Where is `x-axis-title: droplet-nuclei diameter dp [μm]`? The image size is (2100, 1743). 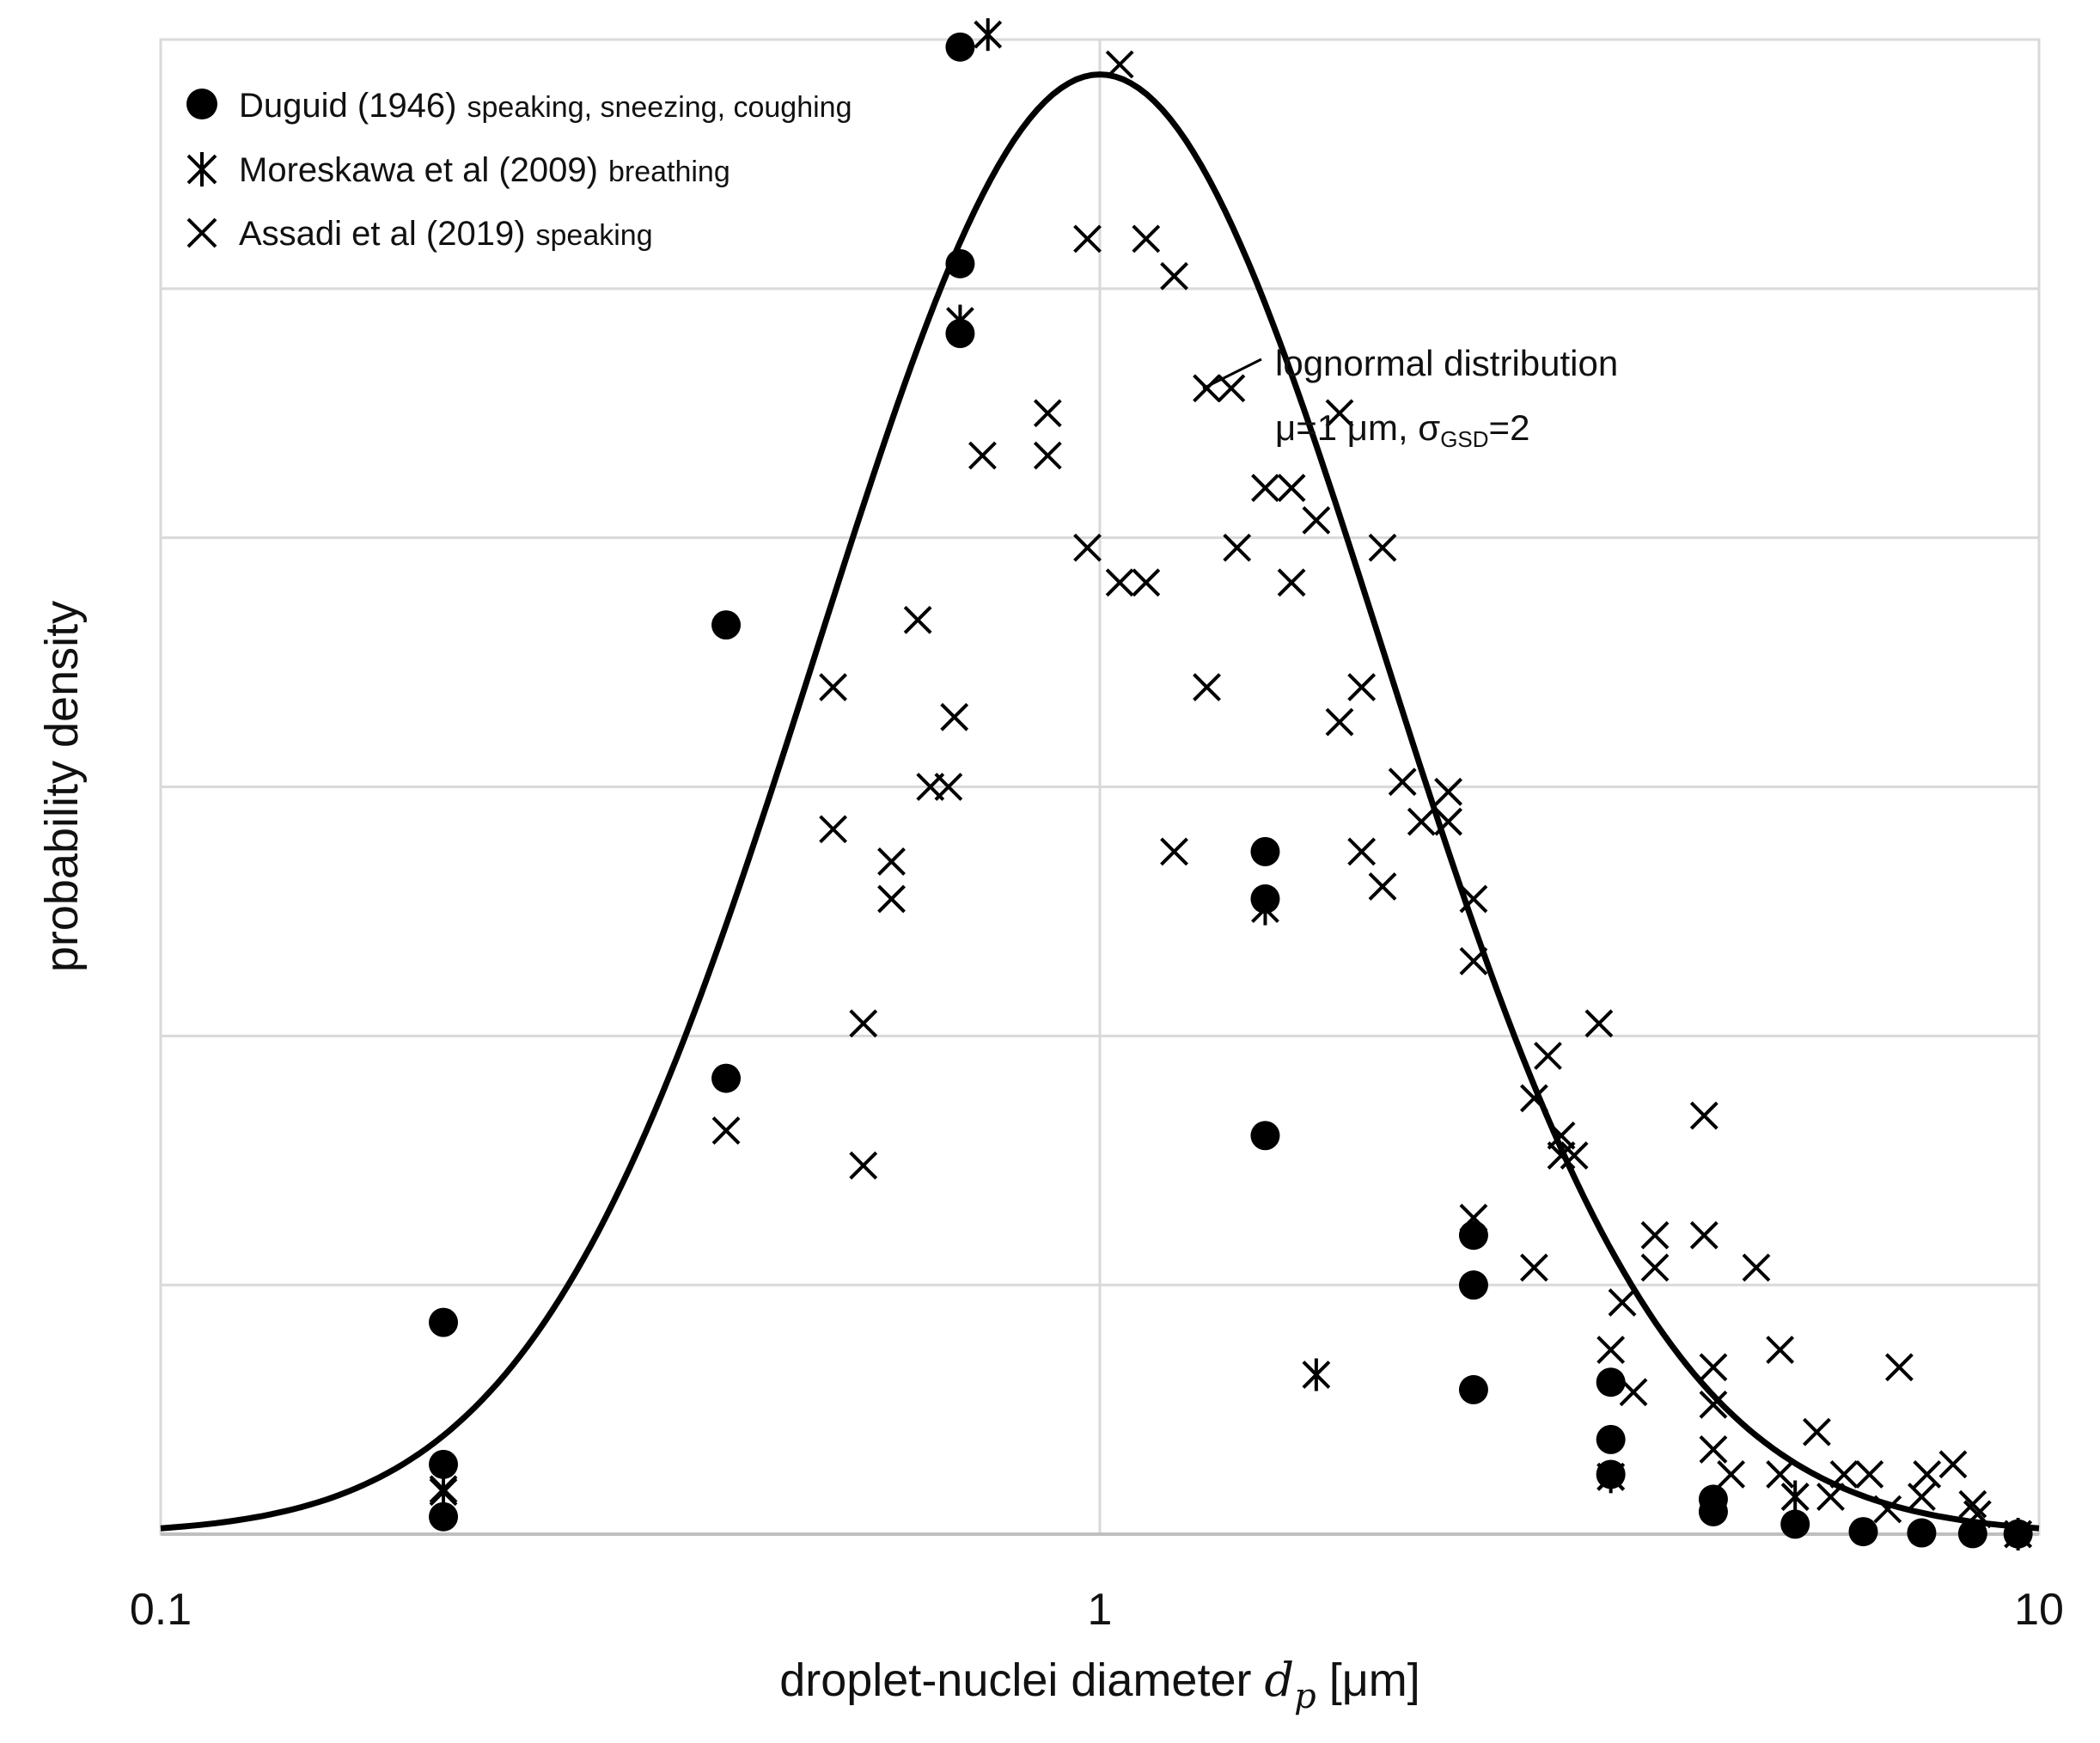
x-axis-title: droplet-nuclei diameter dp [μm] is located at coordinates (1099, 1685).